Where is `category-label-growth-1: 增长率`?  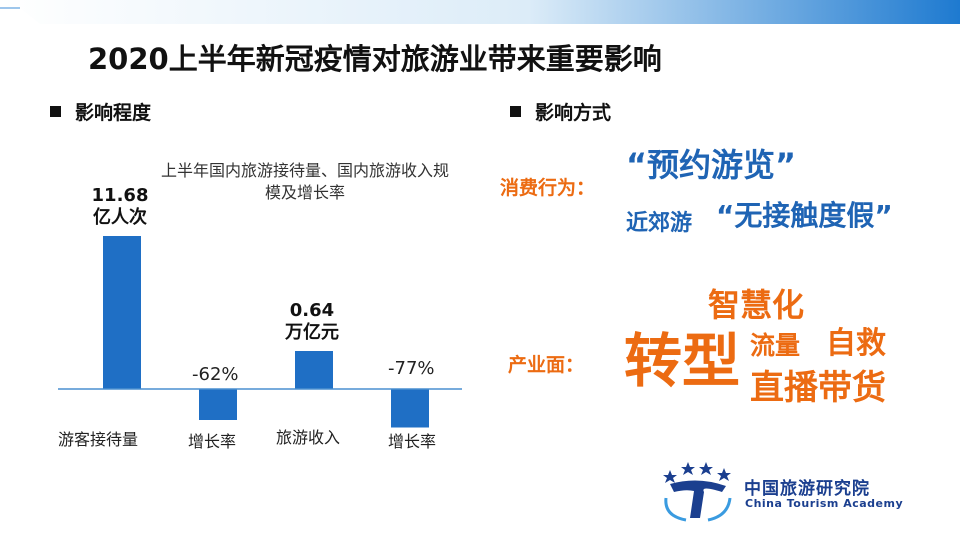
category-label-growth-1: 增长率 is located at coordinates (212, 441).